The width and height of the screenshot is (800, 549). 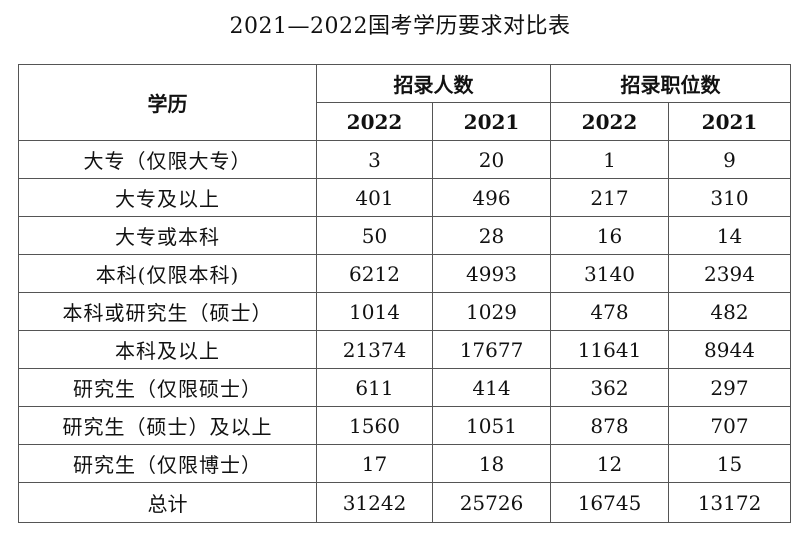 I want to click on table-row: 研究生（仅限硕士） 611 414 362 297, so click(x=404, y=387).